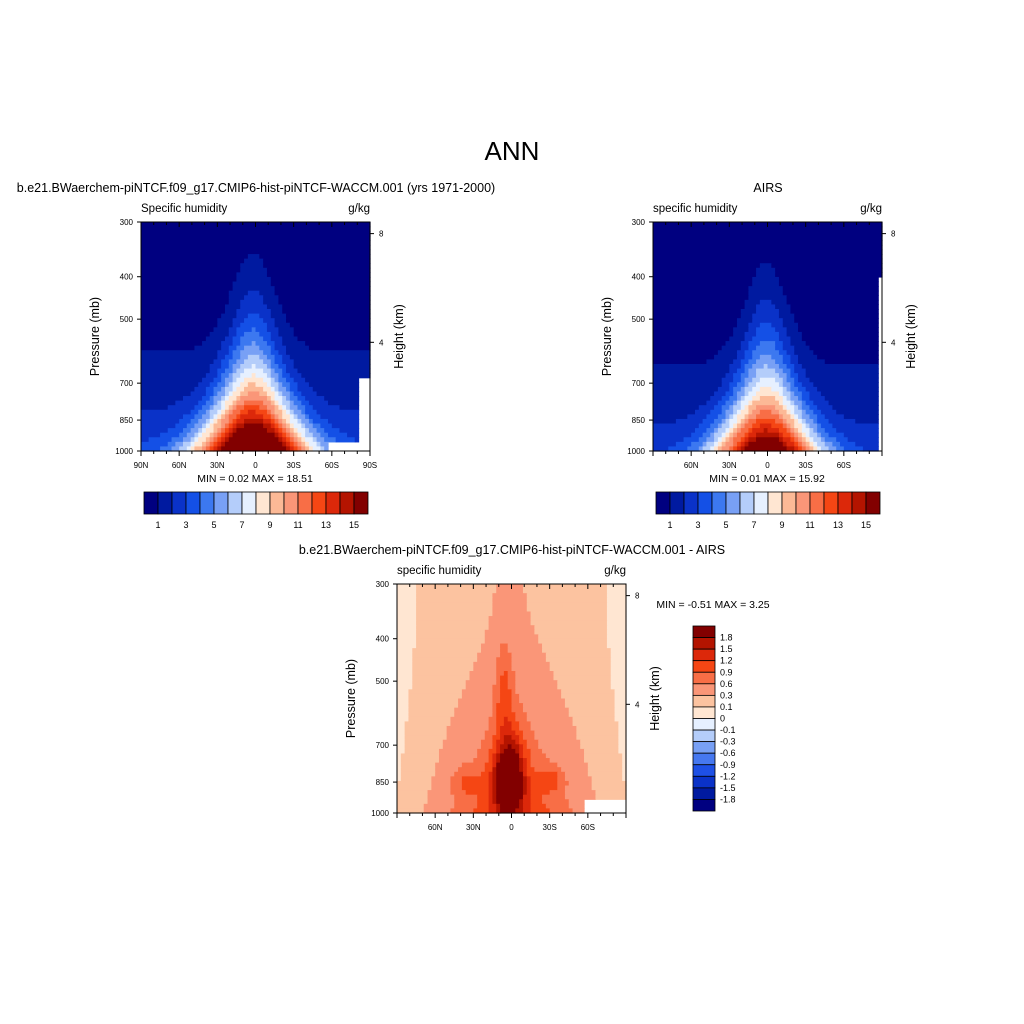 Image resolution: width=1024 pixels, height=1024 pixels. I want to click on diff-ytick-label: 400, so click(383, 639).